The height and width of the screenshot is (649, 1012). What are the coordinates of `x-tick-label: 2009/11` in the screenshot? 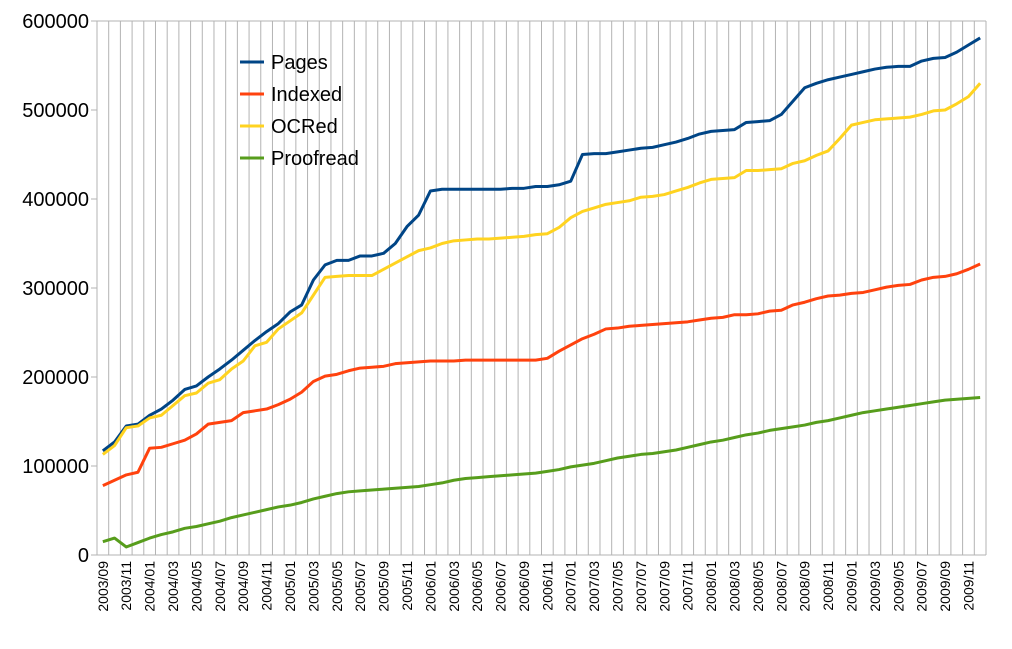 It's located at (968, 586).